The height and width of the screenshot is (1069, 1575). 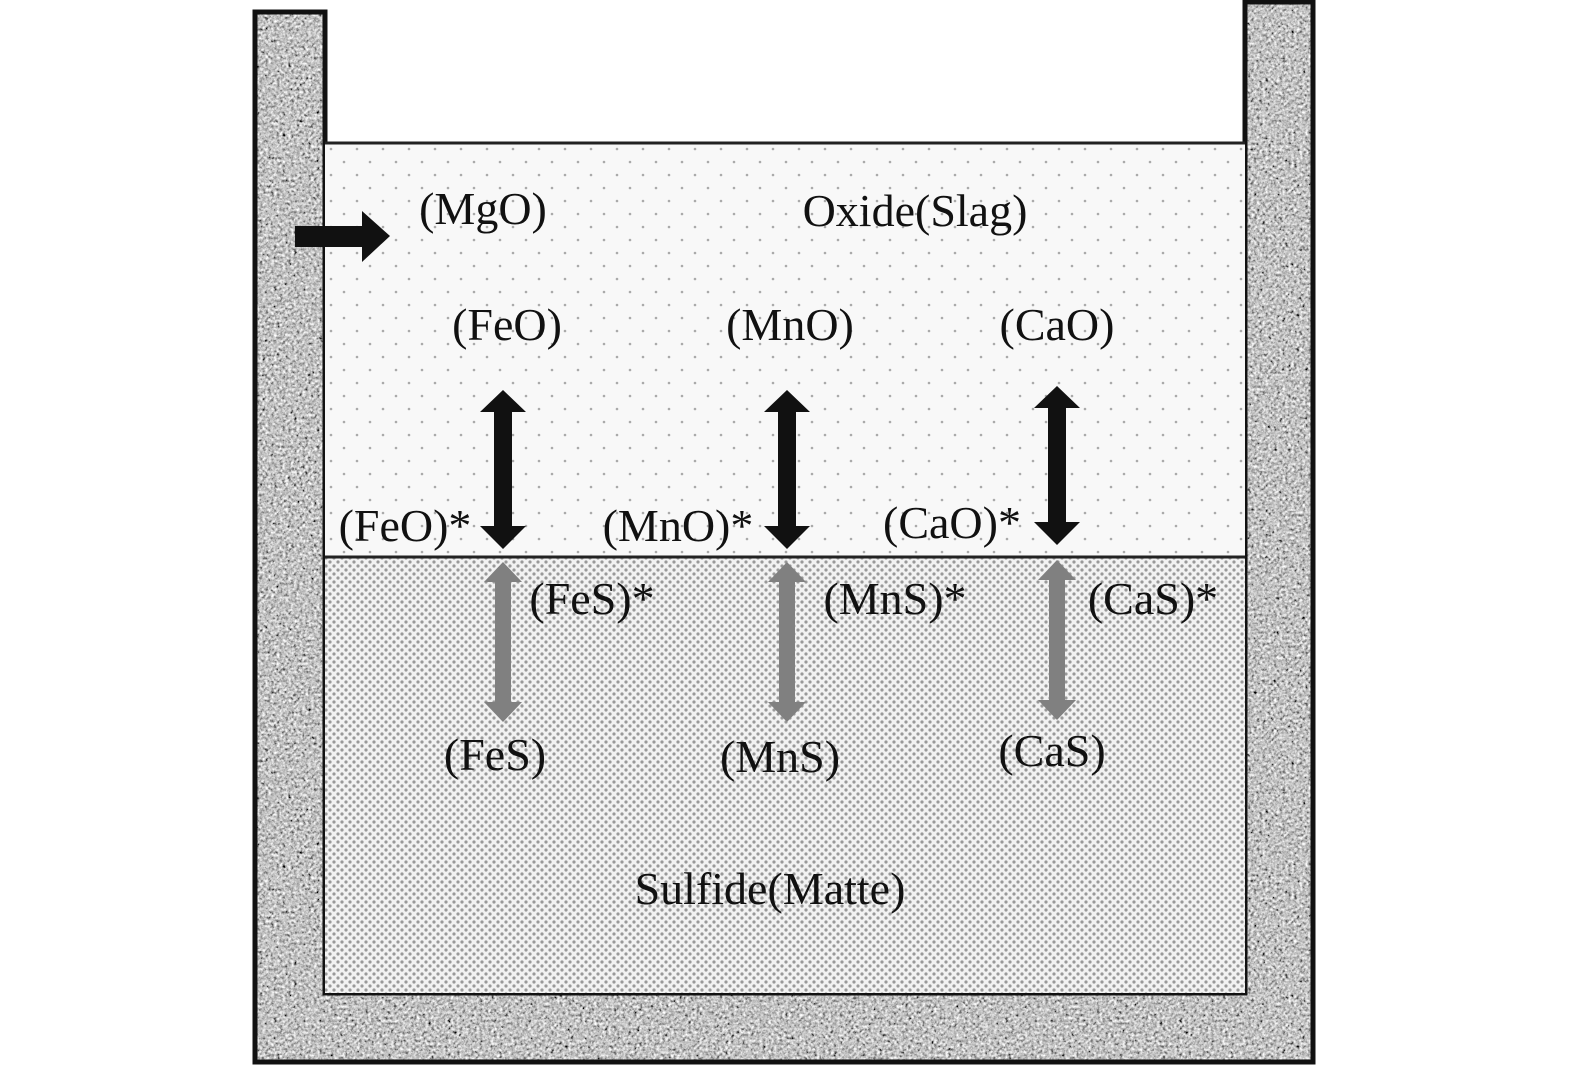 What do you see at coordinates (952, 522) in the screenshot?
I see `interface-cao: (CaO)*` at bounding box center [952, 522].